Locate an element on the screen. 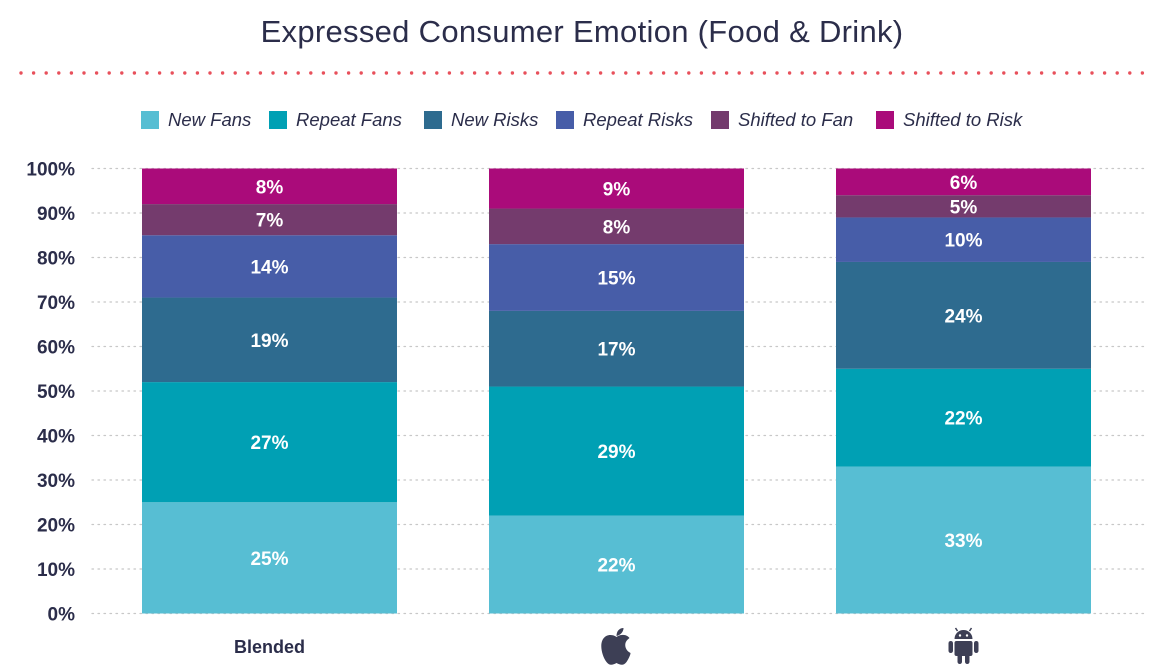 This screenshot has width=1164, height=666. legend-label: Repeat Risks is located at coordinates (638, 119).